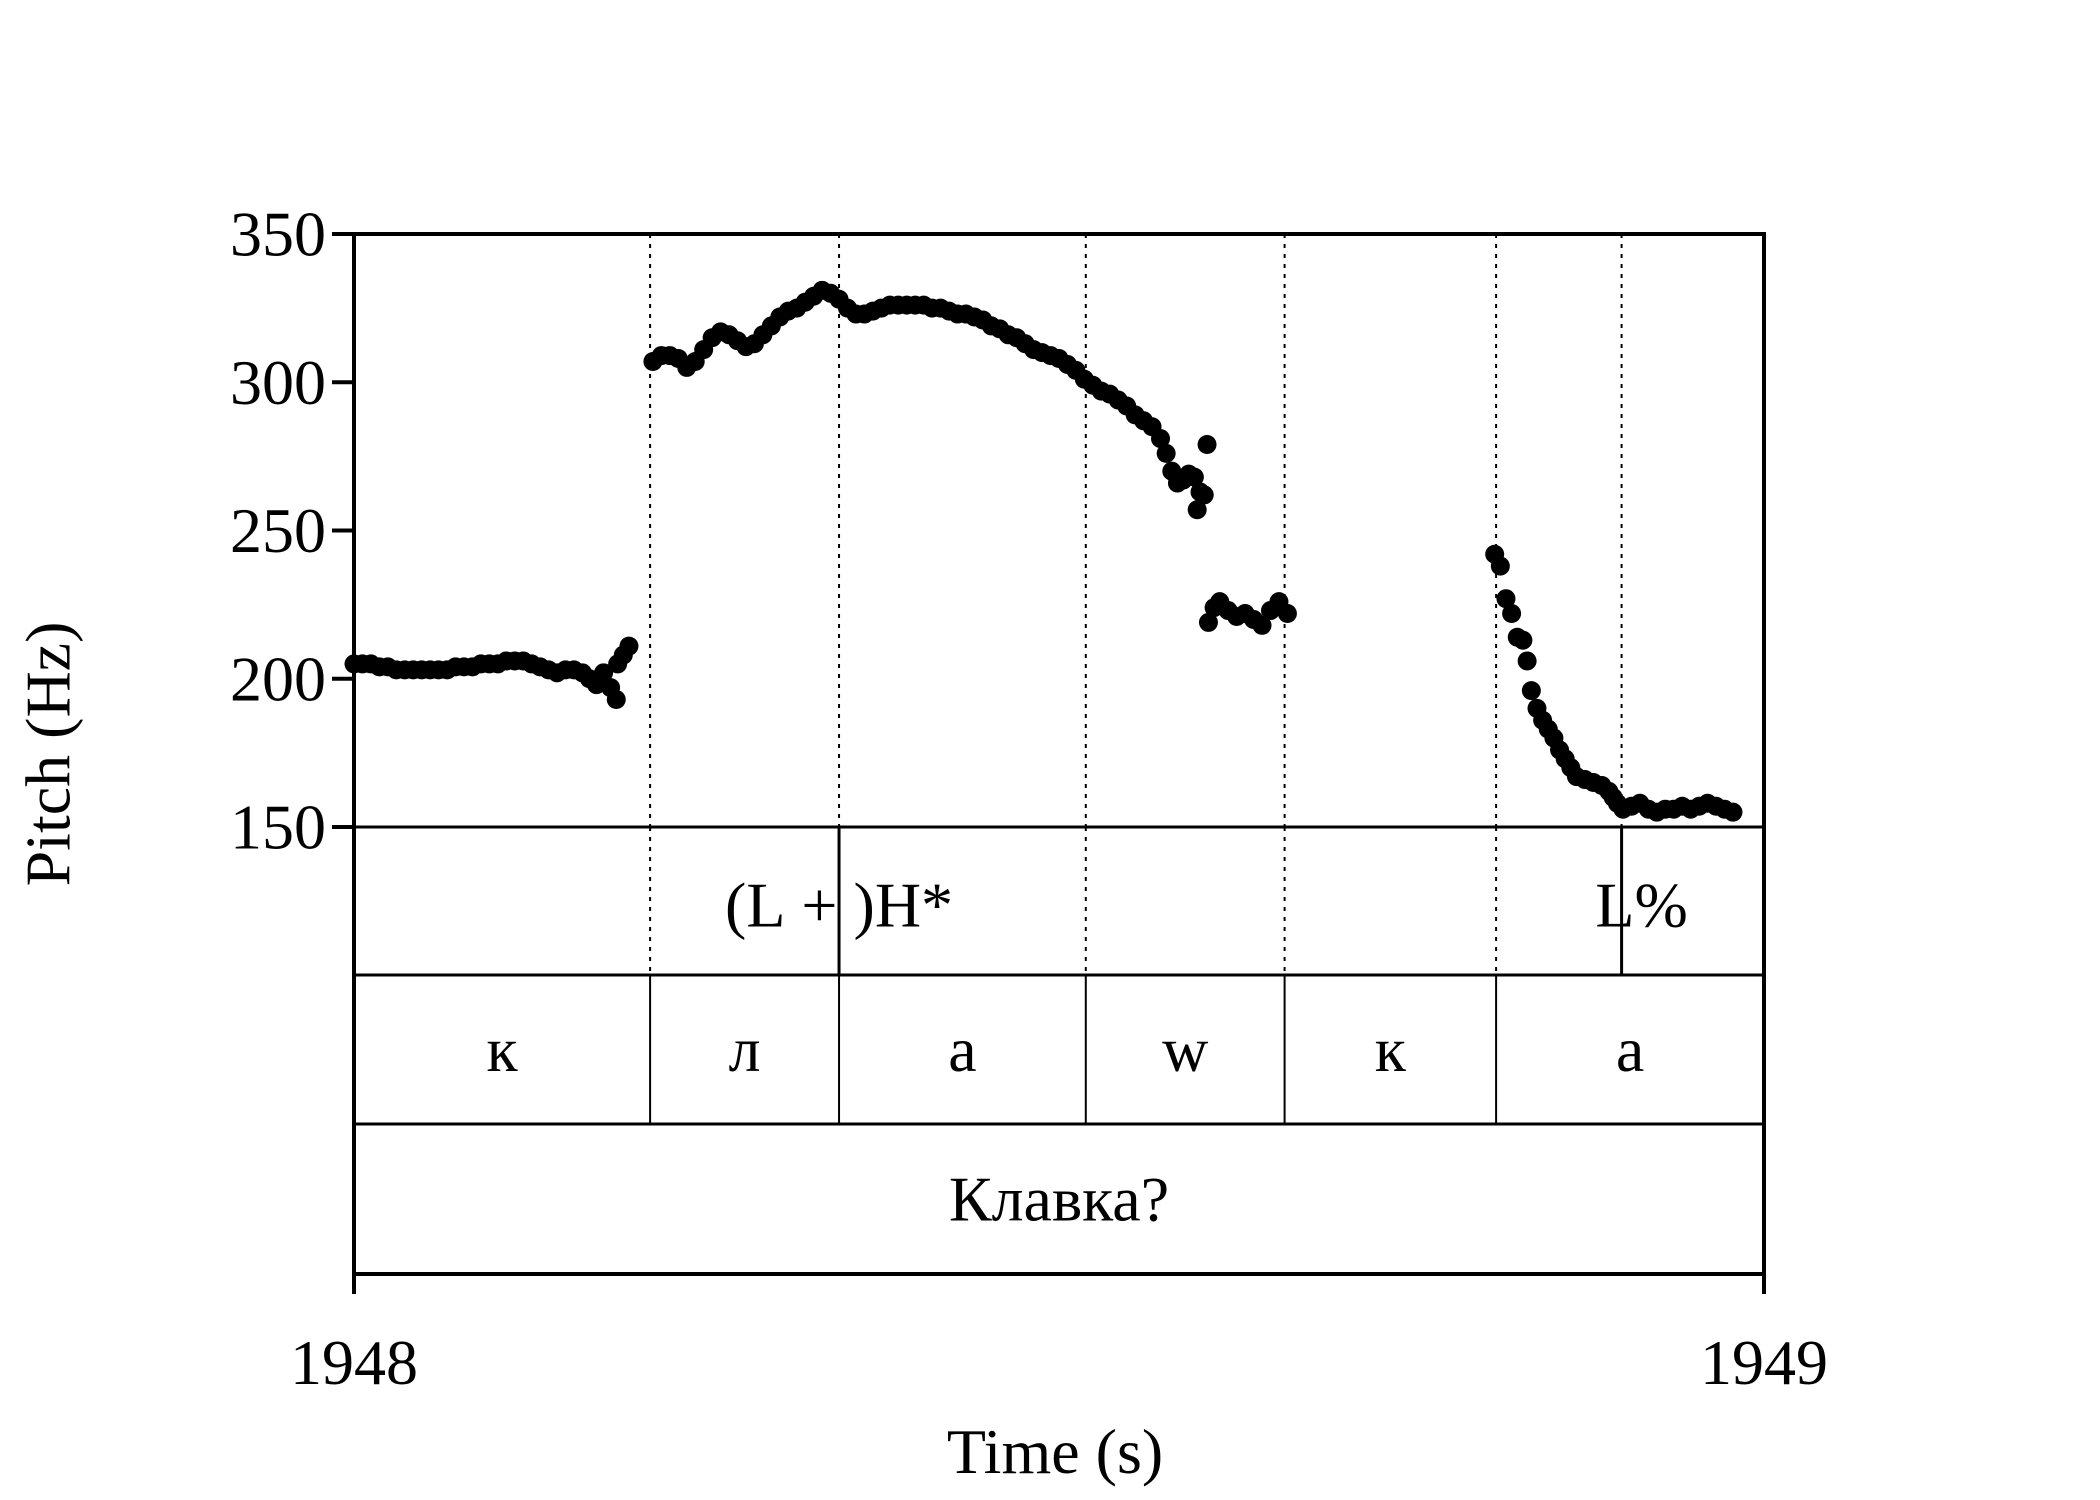 This screenshot has height=1500, width=2100. Describe the element at coordinates (278, 234) in the screenshot. I see `y-tick-label: 350` at that location.